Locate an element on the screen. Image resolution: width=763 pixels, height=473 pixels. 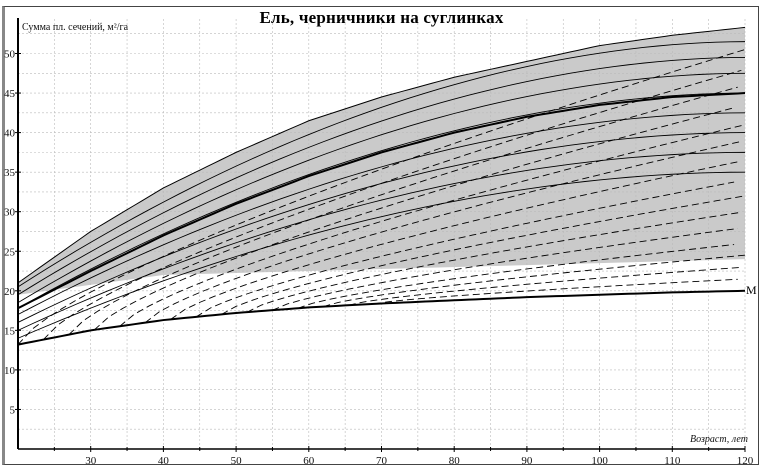
y-tick-label: 15 is located at coordinates (10, 331).